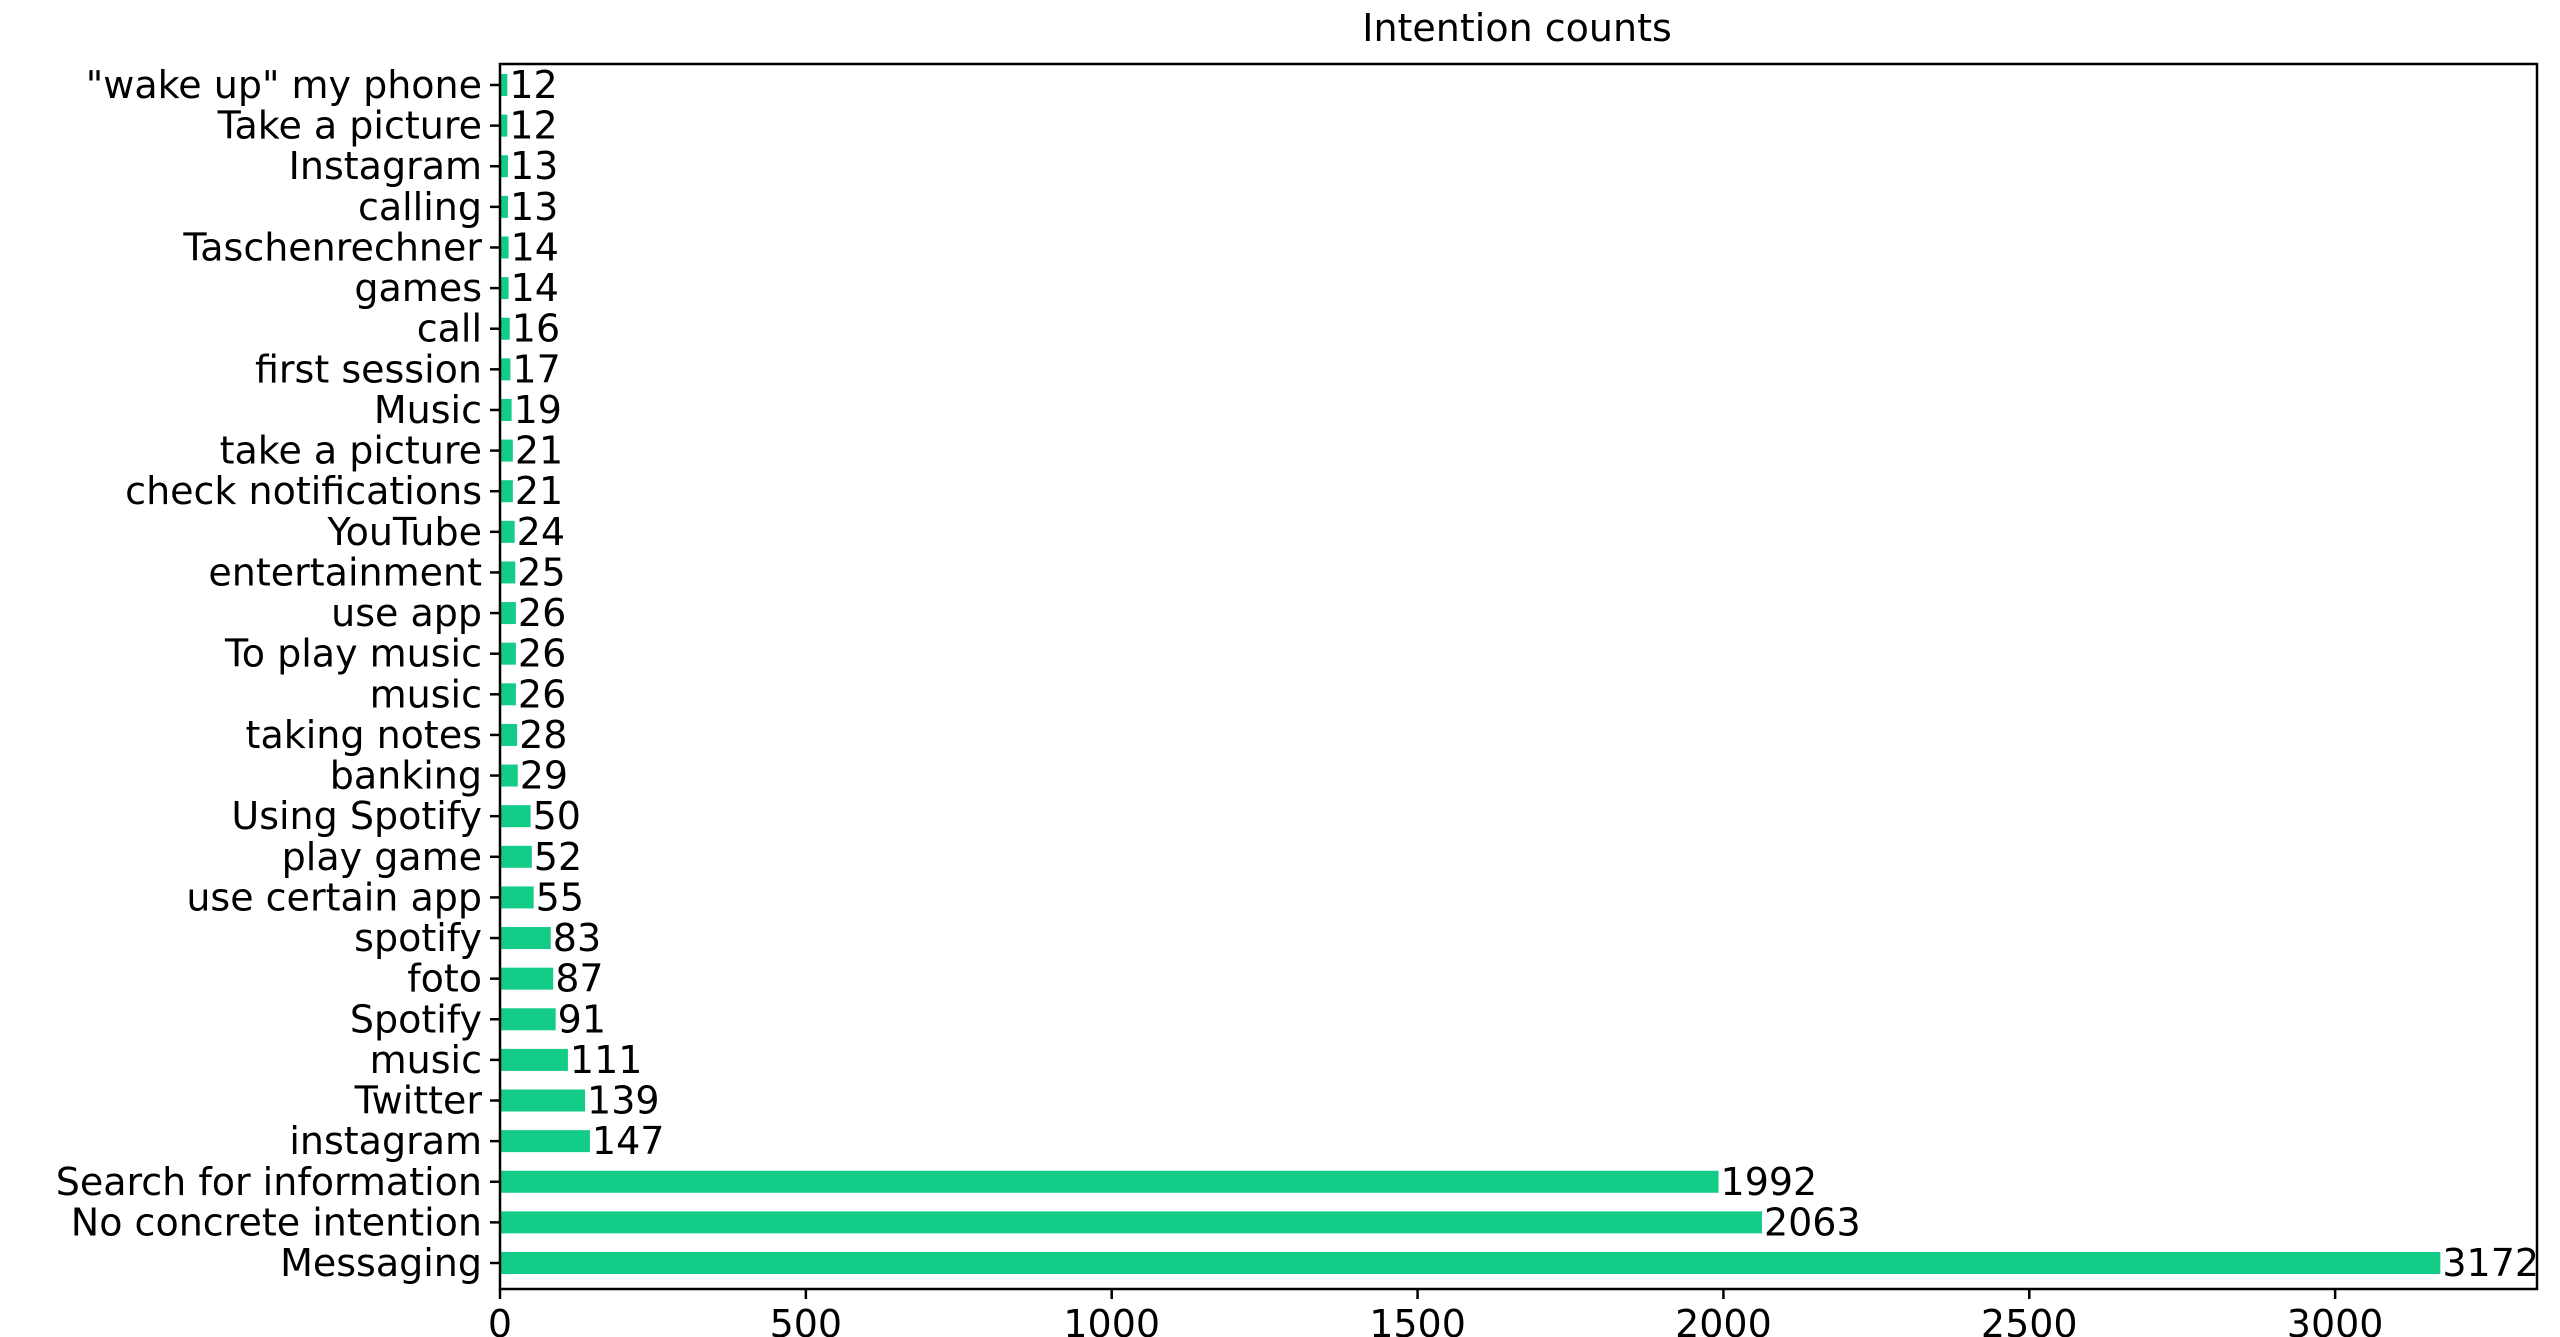 Image resolution: width=2560 pixels, height=1337 pixels. What do you see at coordinates (416, 1019) in the screenshot?
I see `category-label: Spotify` at bounding box center [416, 1019].